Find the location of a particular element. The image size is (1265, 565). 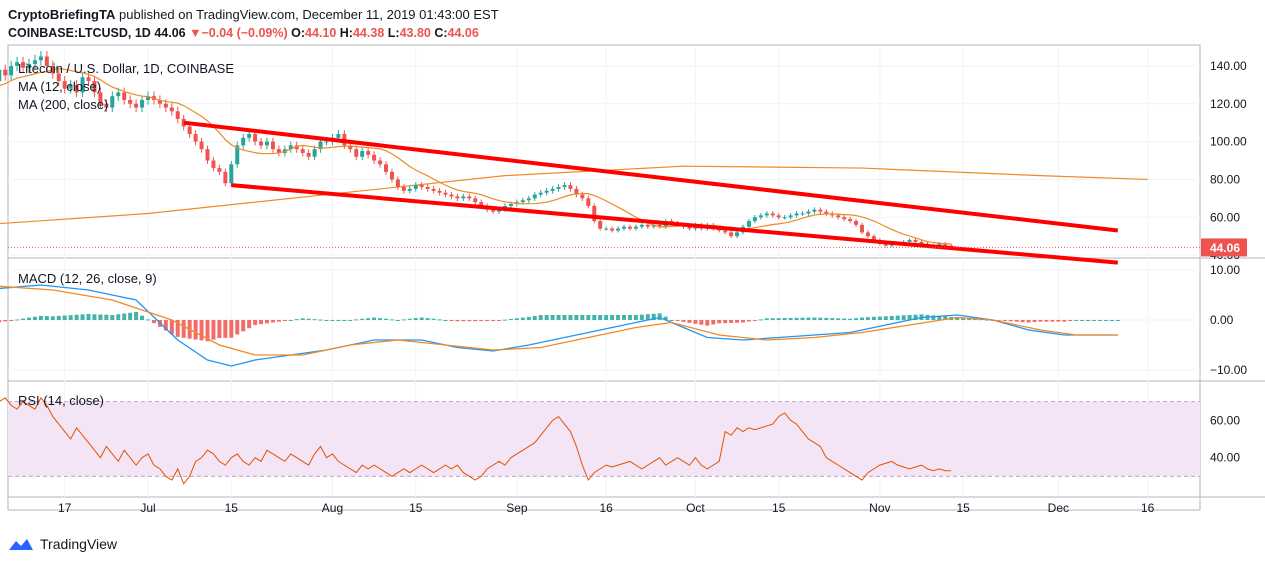

x-tick-label: 17 is located at coordinates (65, 508).